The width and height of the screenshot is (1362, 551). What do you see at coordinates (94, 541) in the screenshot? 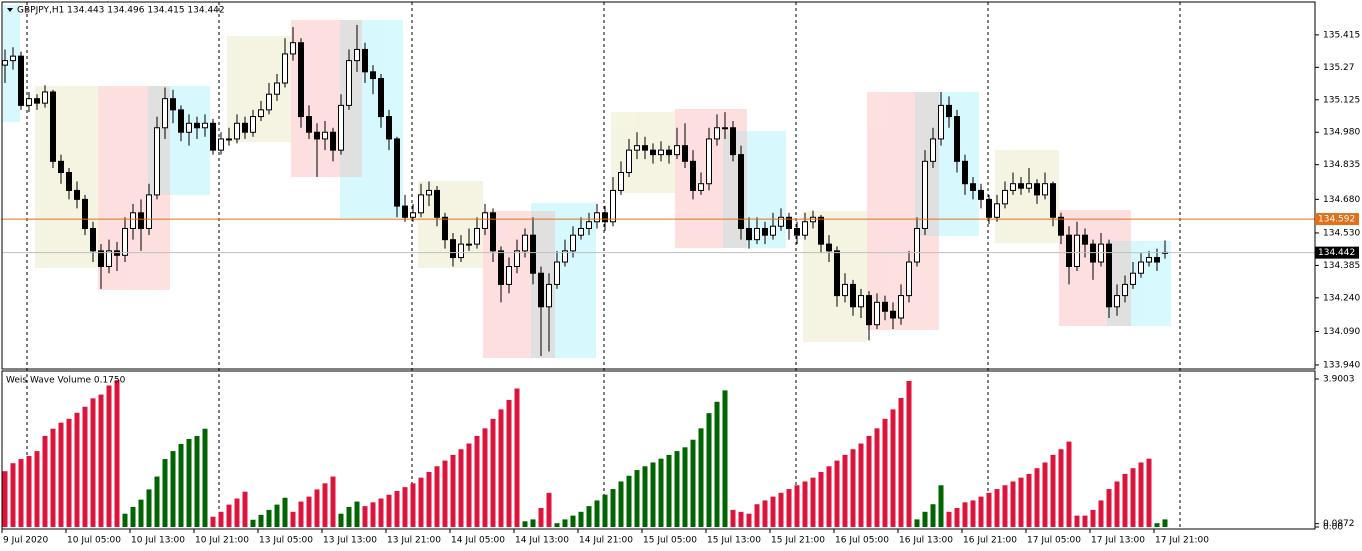
I see `x-tick-label: 10 Jul 05:00` at bounding box center [94, 541].